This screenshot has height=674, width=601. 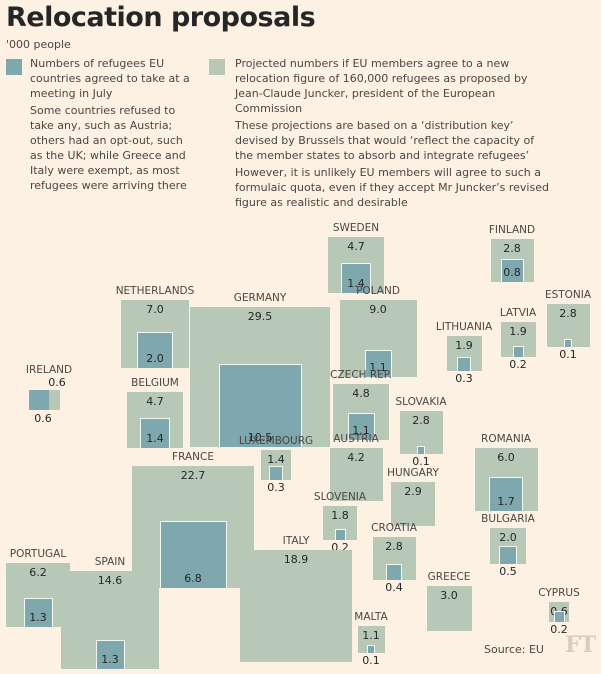 I want to click on agreed-value-bulgaria: 0.5, so click(x=508, y=571).